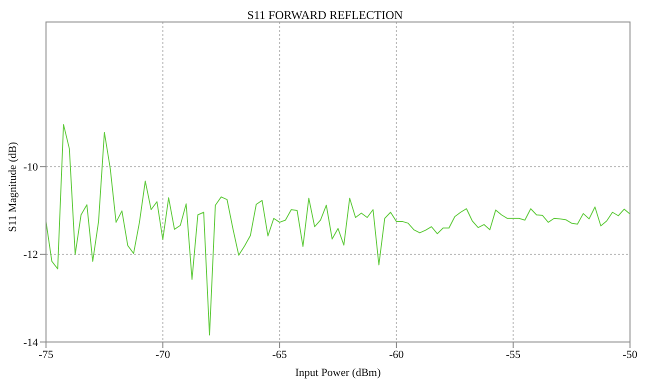 The width and height of the screenshot is (650, 390). What do you see at coordinates (46, 354) in the screenshot?
I see `x-tick-label: -75` at bounding box center [46, 354].